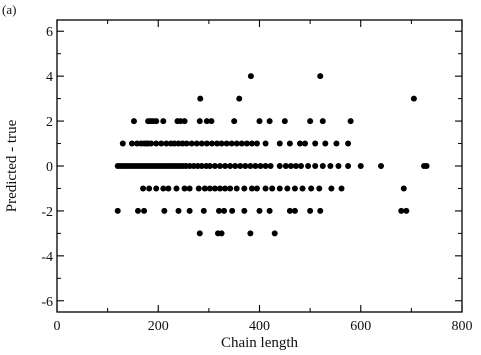  I want to click on y-tick-label: 4, so click(49, 77).